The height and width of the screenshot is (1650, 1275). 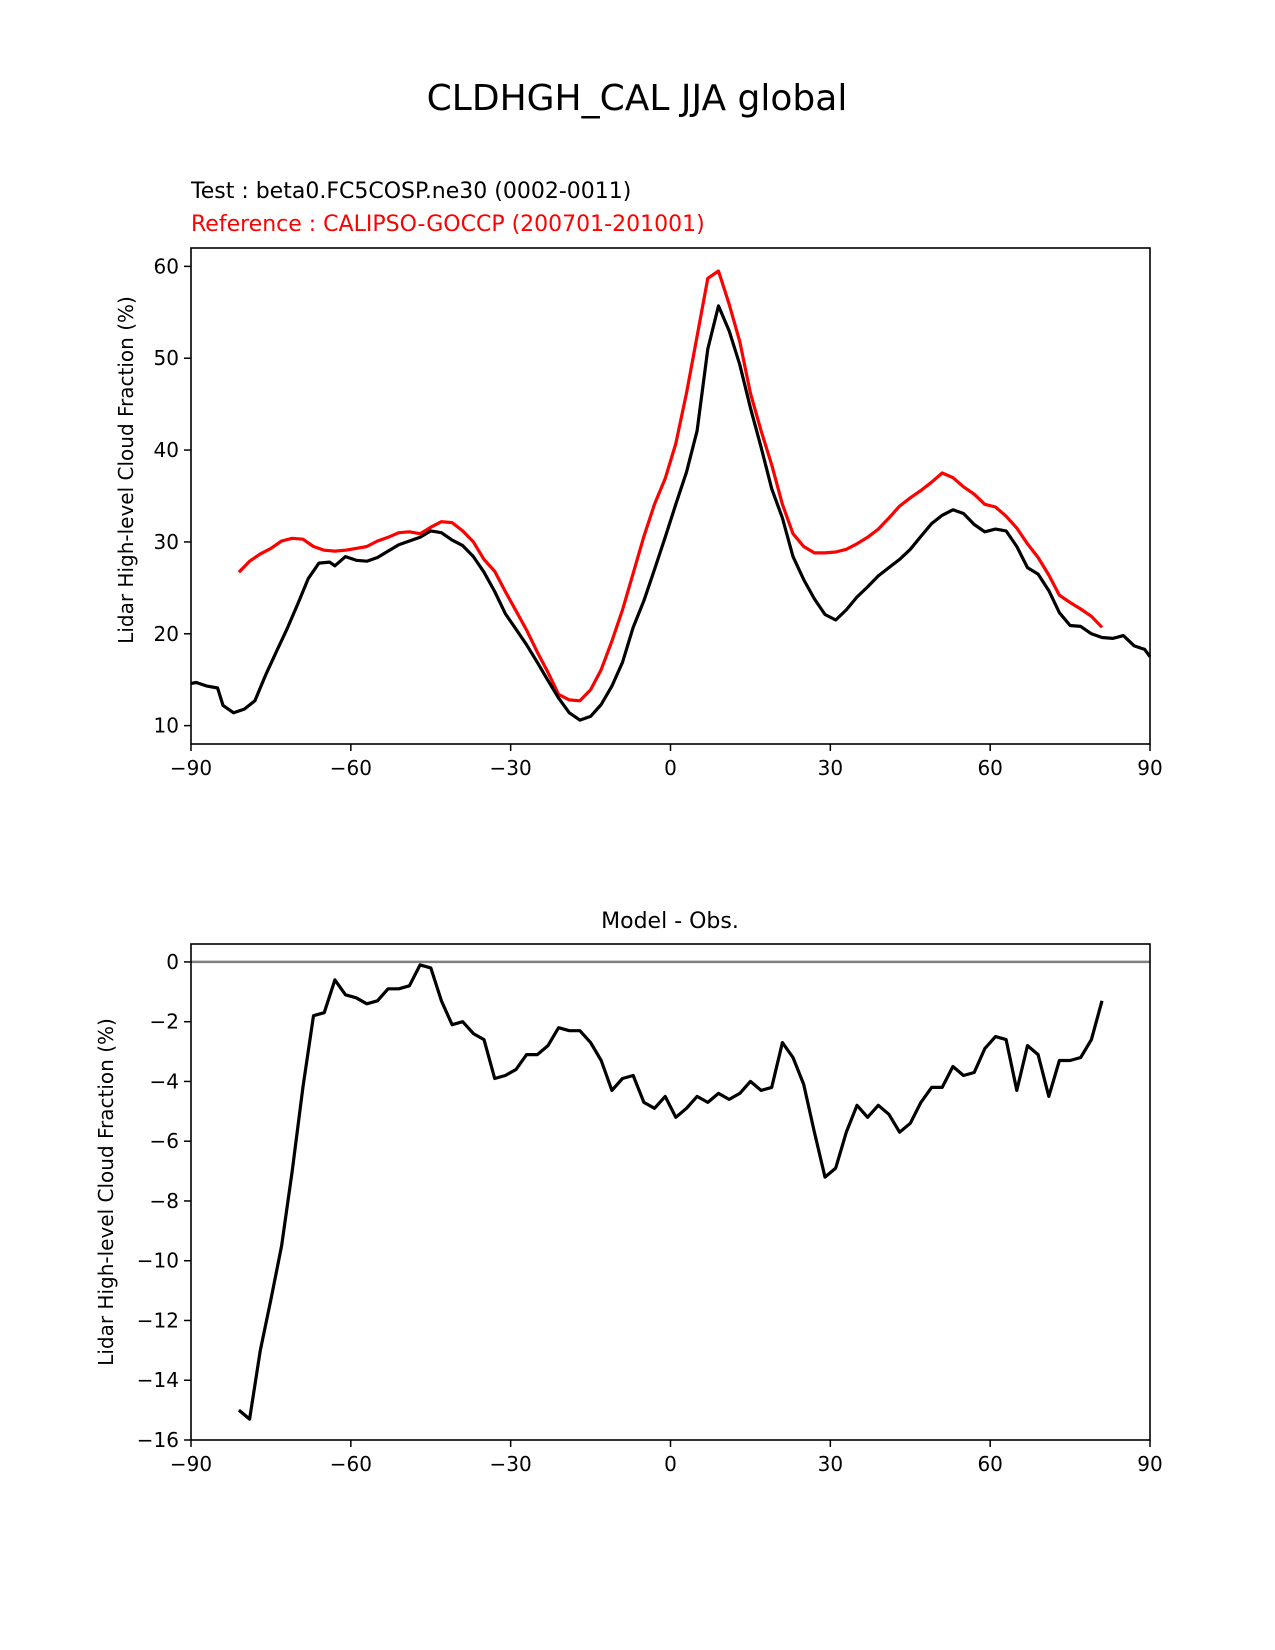 I want to click on y-tick-label: −14, so click(x=158, y=1380).